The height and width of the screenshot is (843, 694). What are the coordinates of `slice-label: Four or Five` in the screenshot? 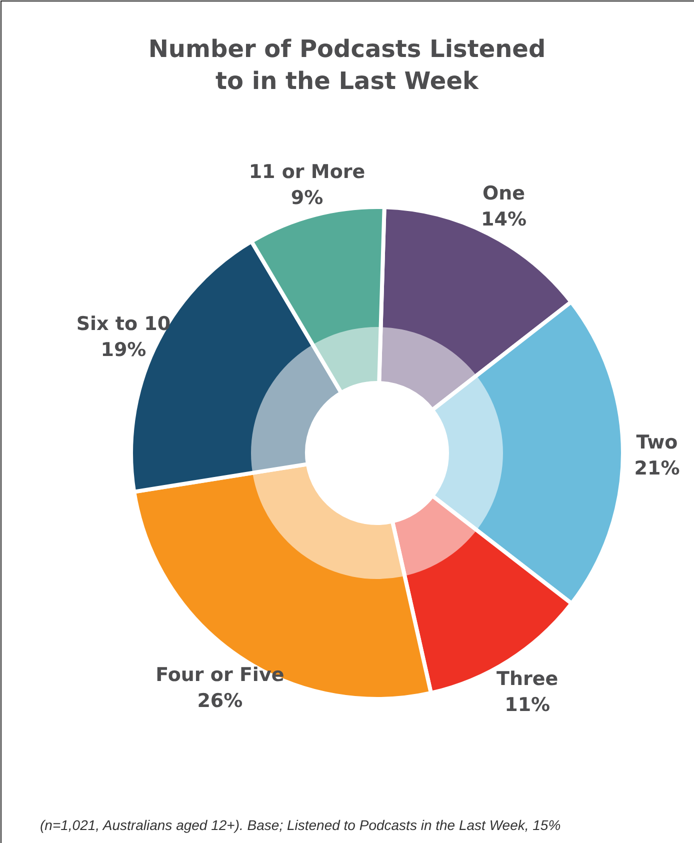 It's located at (220, 675).